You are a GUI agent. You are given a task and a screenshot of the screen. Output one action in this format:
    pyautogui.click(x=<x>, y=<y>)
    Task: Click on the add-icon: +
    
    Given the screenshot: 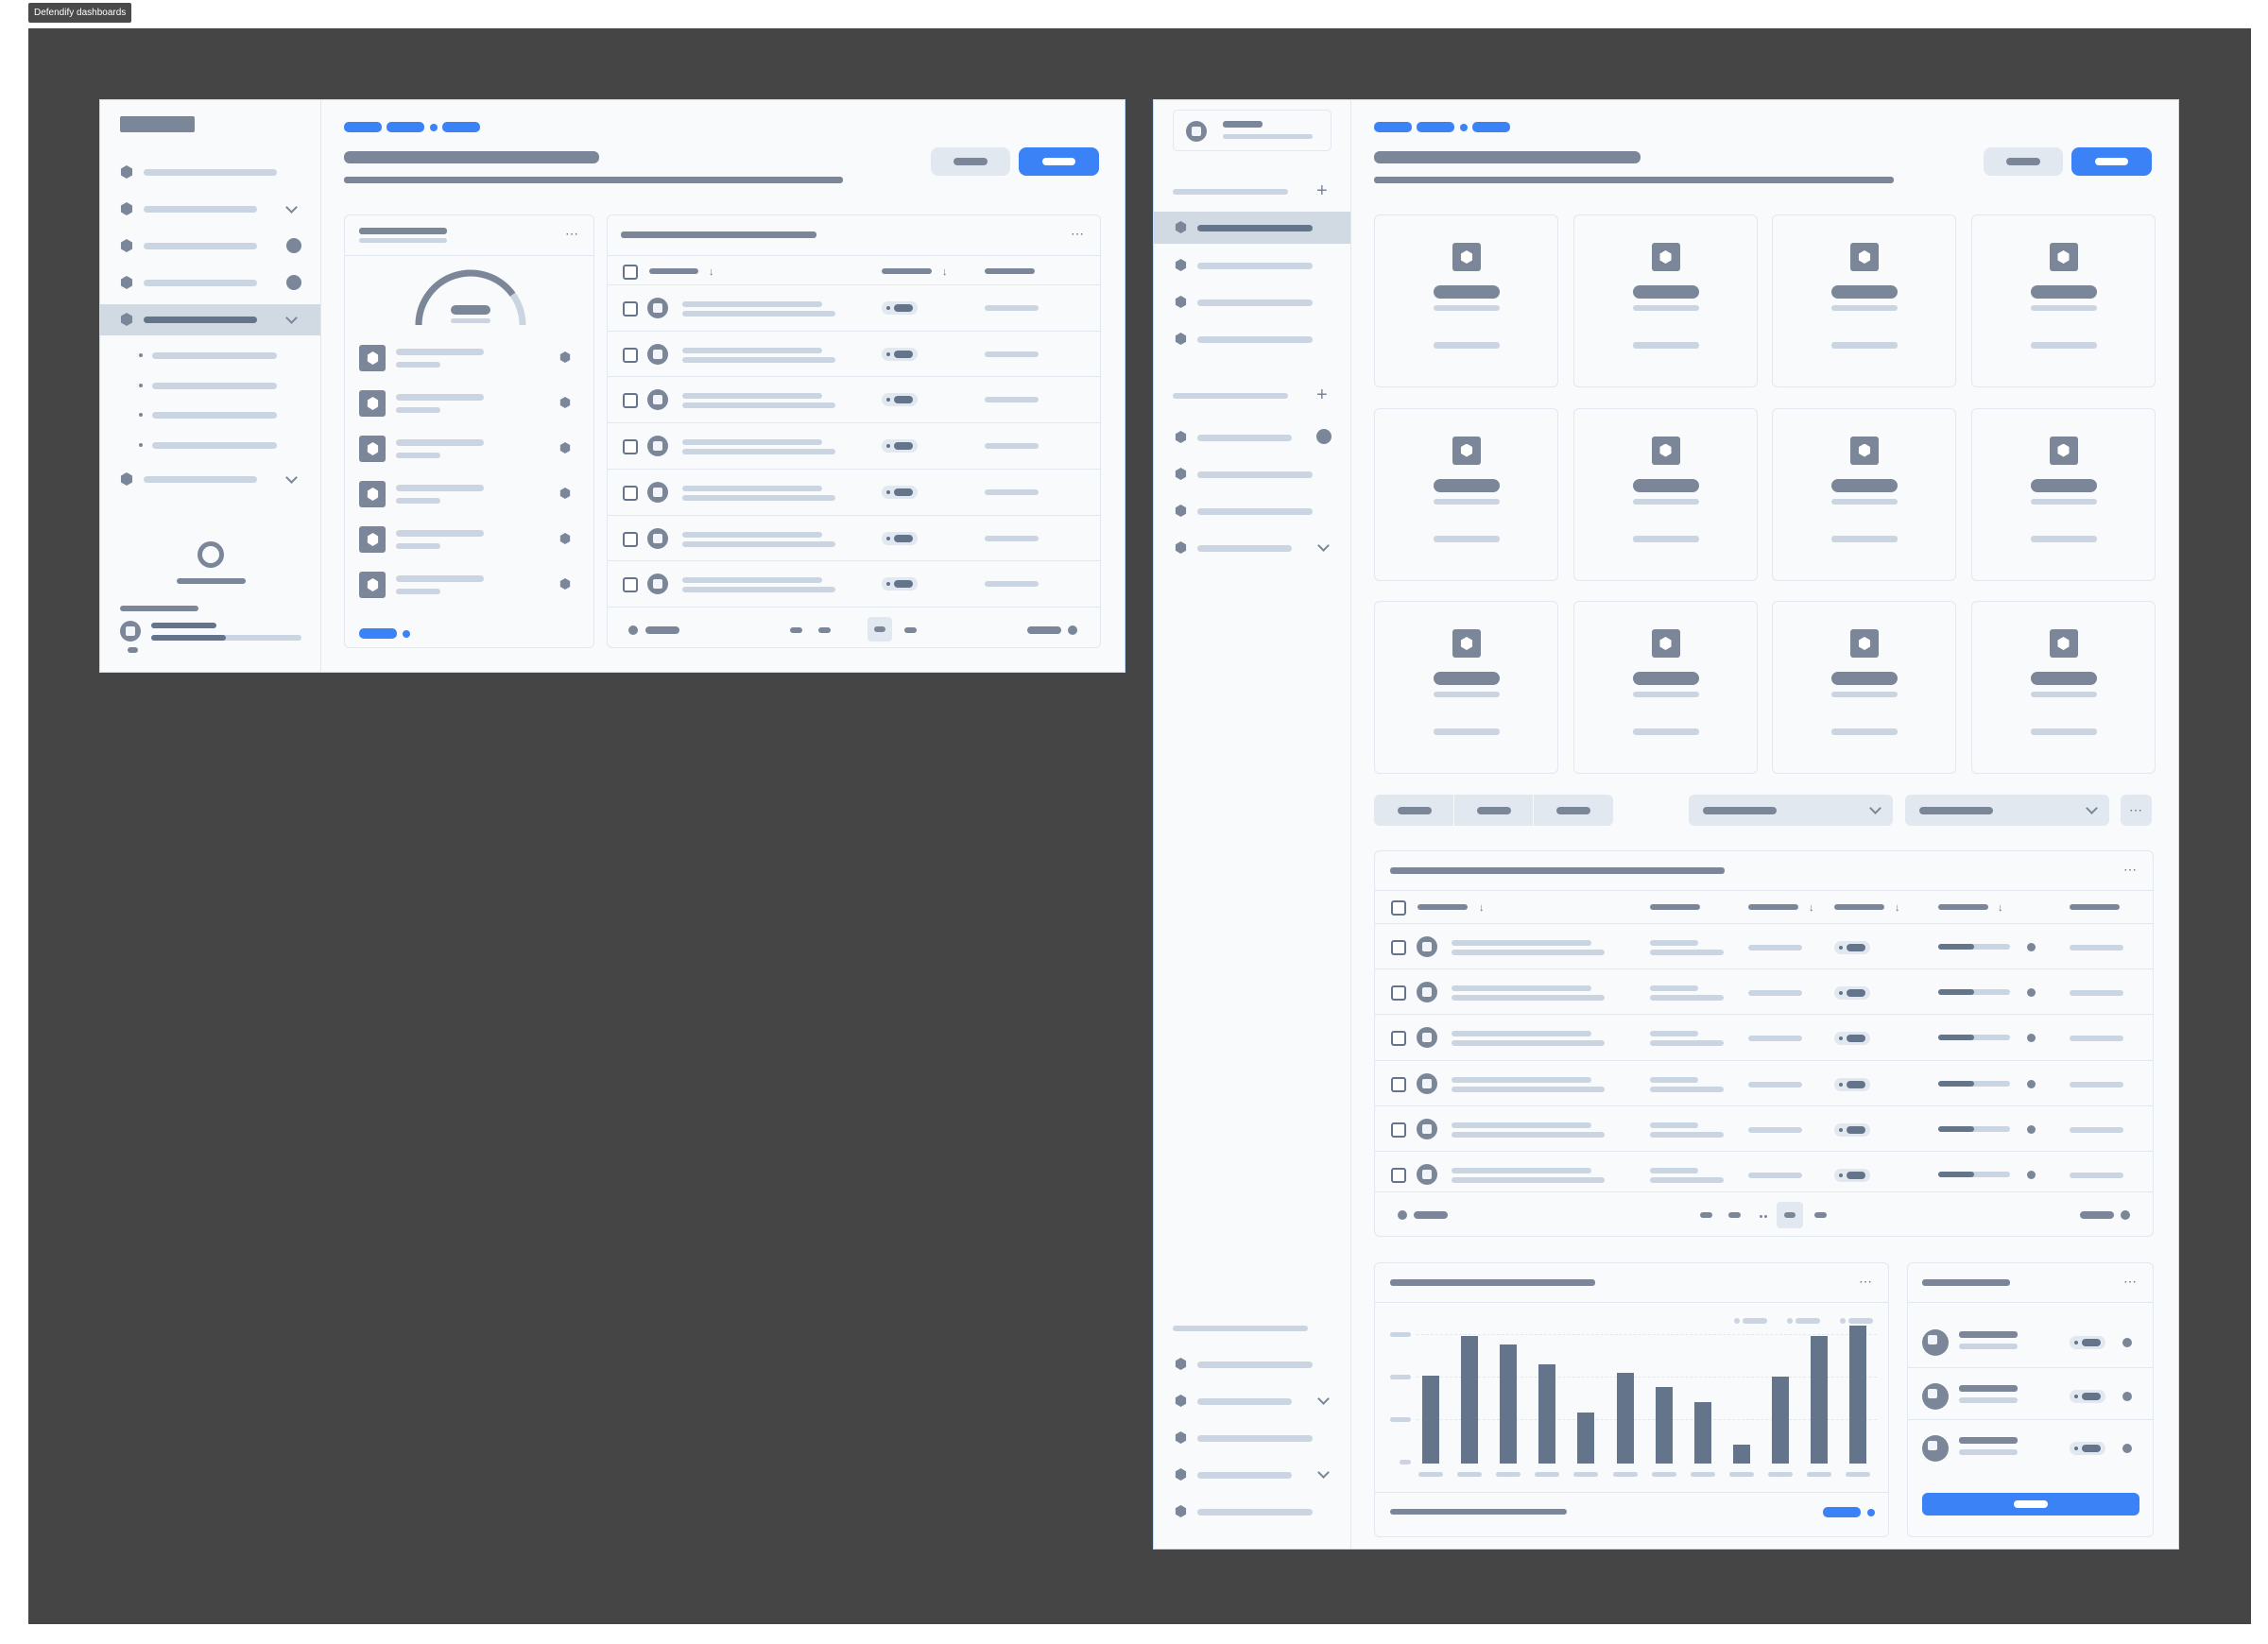 What is the action you would take?
    pyautogui.click(x=1322, y=395)
    